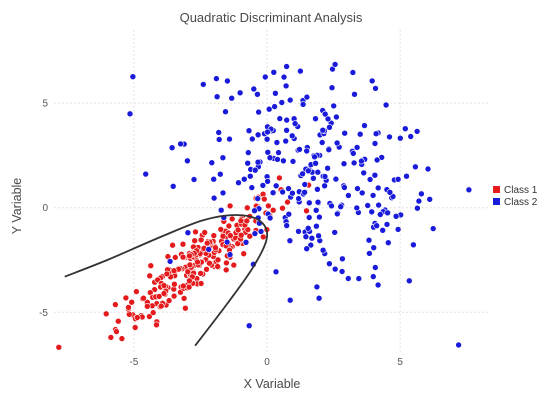 The image size is (550, 400). I want to click on decision-boundary, so click(166, 280).